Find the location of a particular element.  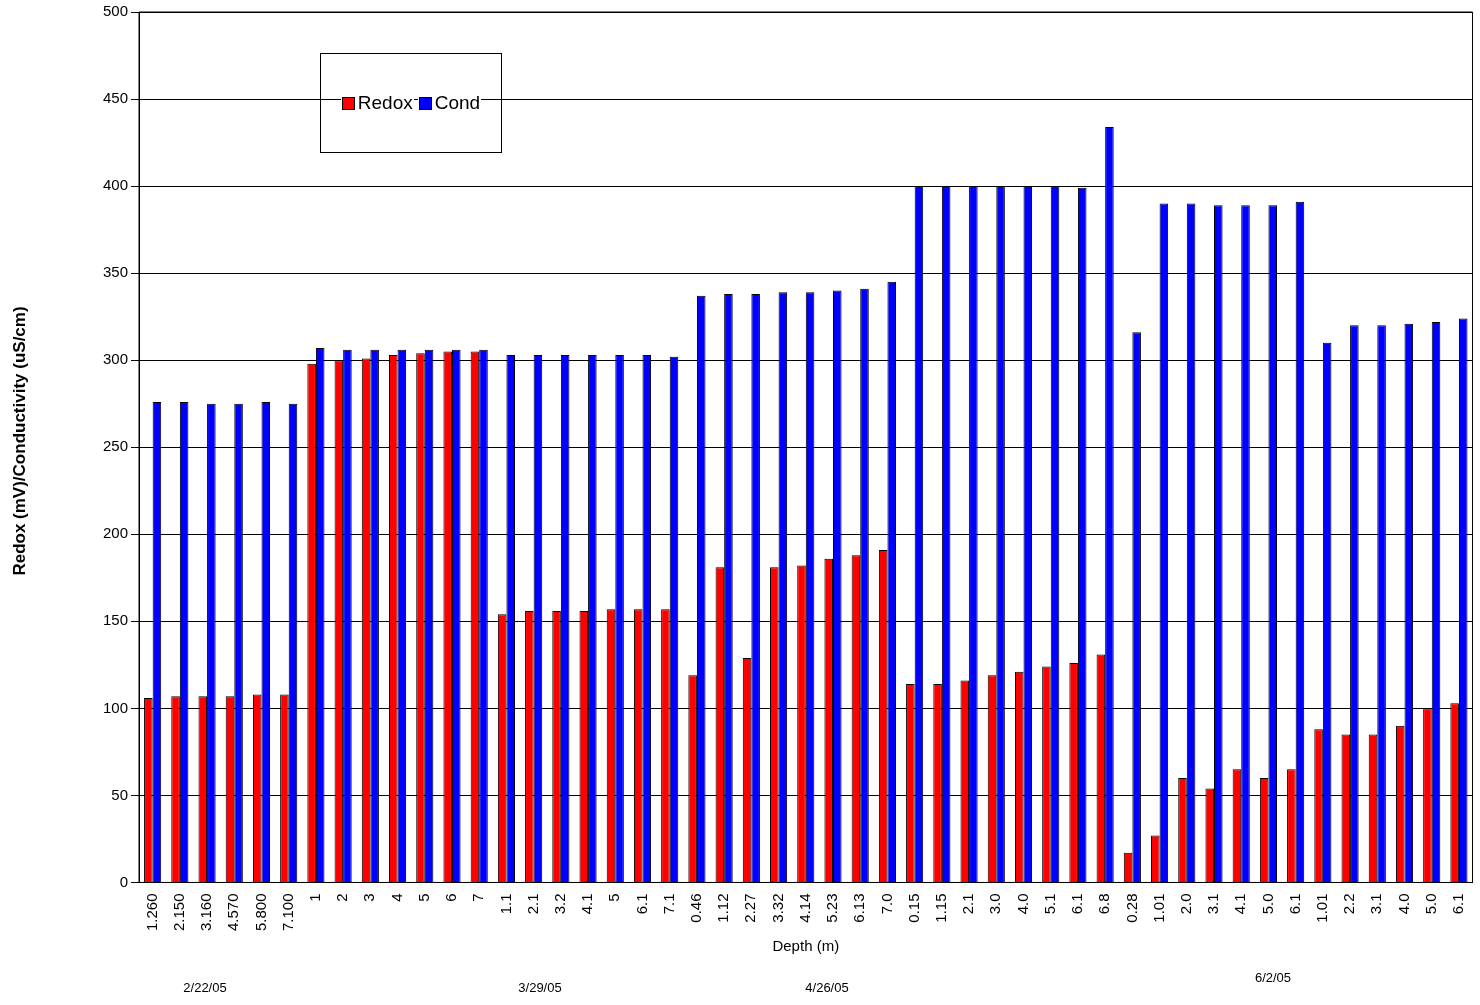

x-tick-label: 6 is located at coordinates (451, 897).